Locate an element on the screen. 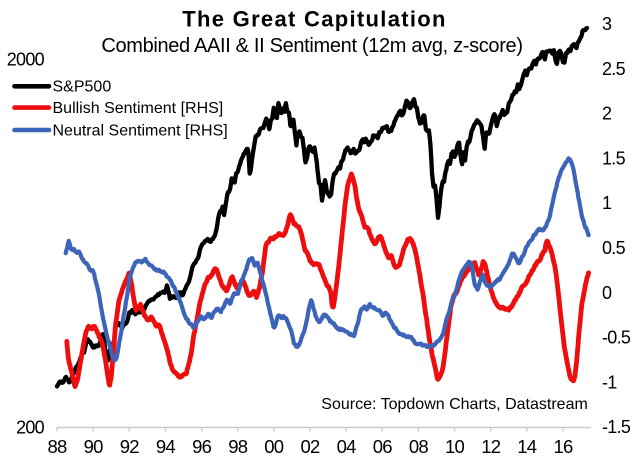 Image resolution: width=640 pixels, height=464 pixels. svg-text: 98 is located at coordinates (237, 446).